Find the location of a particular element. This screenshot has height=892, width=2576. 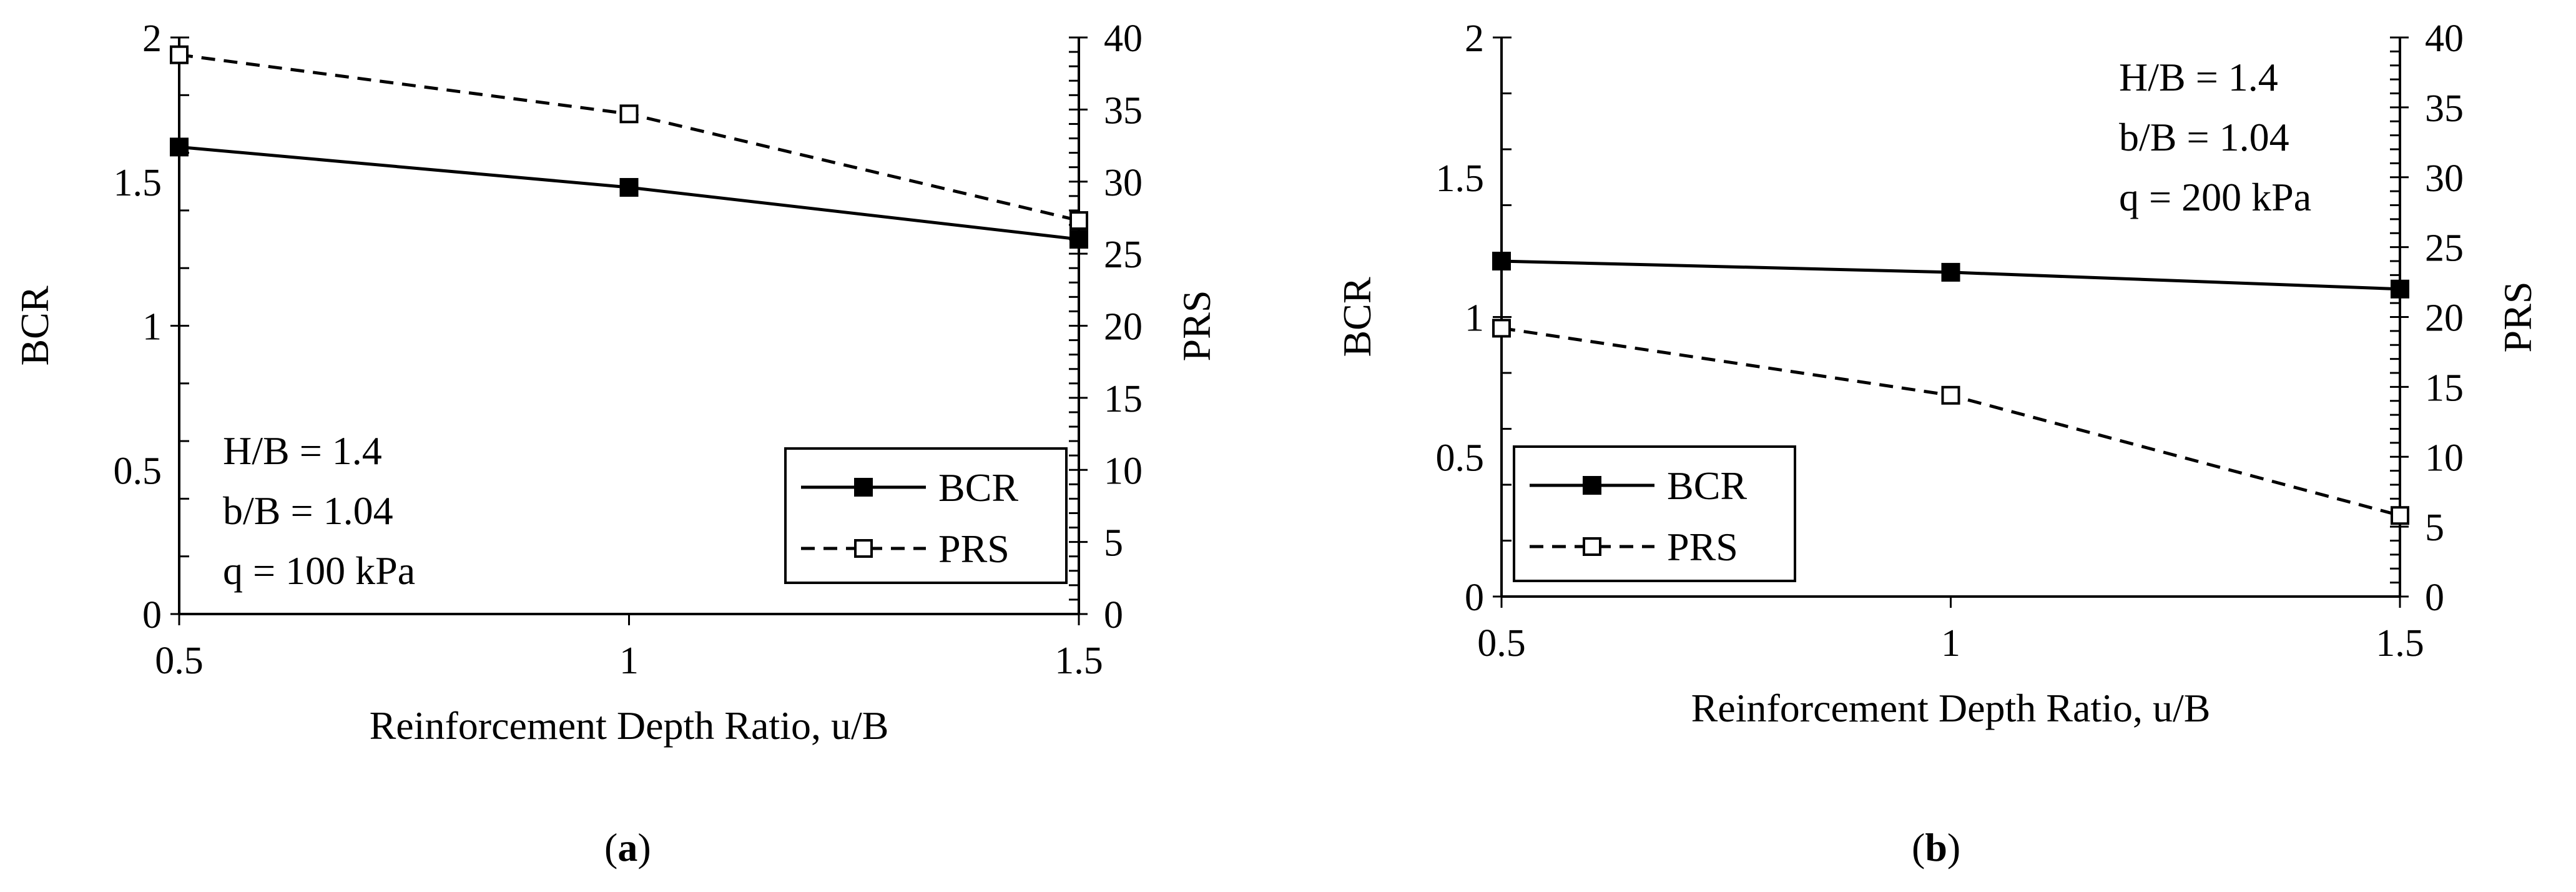

panel-b-caption-letter: b is located at coordinates (1936, 847).